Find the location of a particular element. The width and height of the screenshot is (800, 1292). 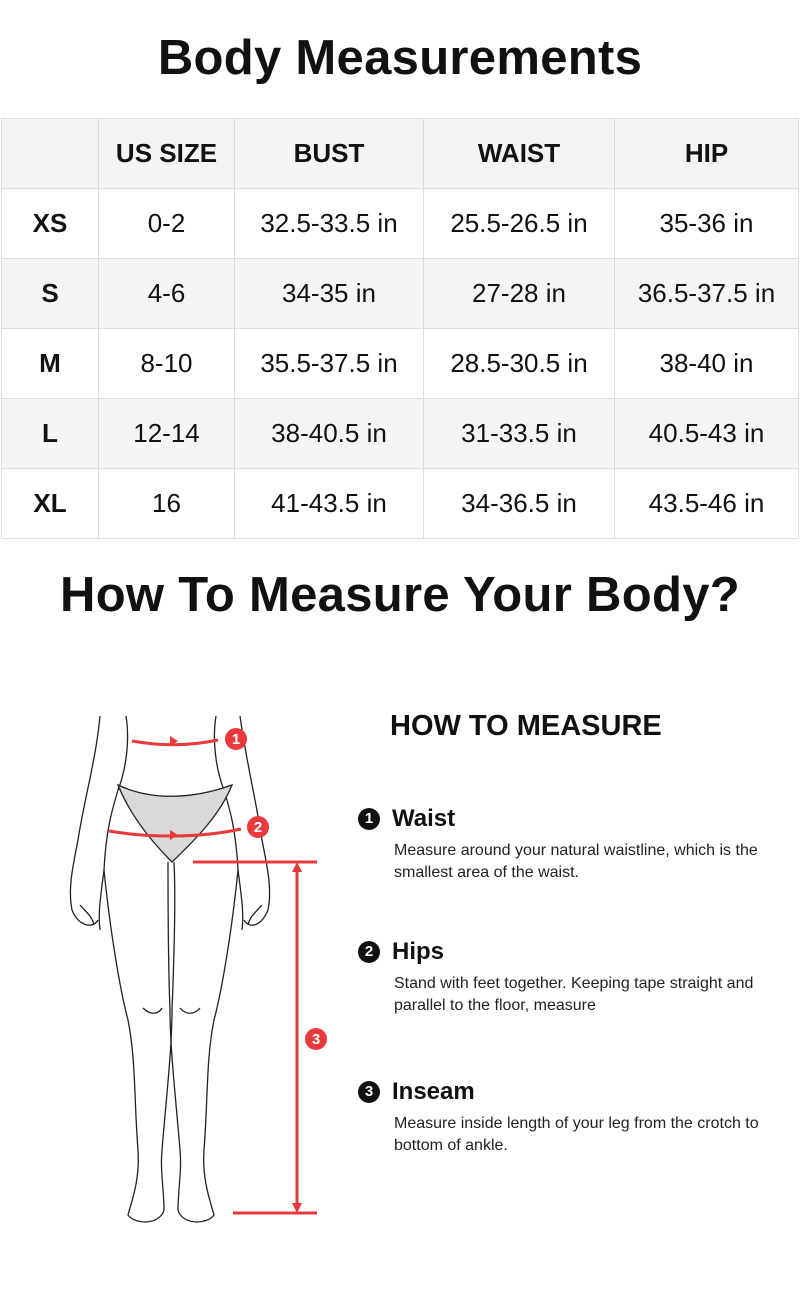

arrow-down-icon is located at coordinates (297, 1208).